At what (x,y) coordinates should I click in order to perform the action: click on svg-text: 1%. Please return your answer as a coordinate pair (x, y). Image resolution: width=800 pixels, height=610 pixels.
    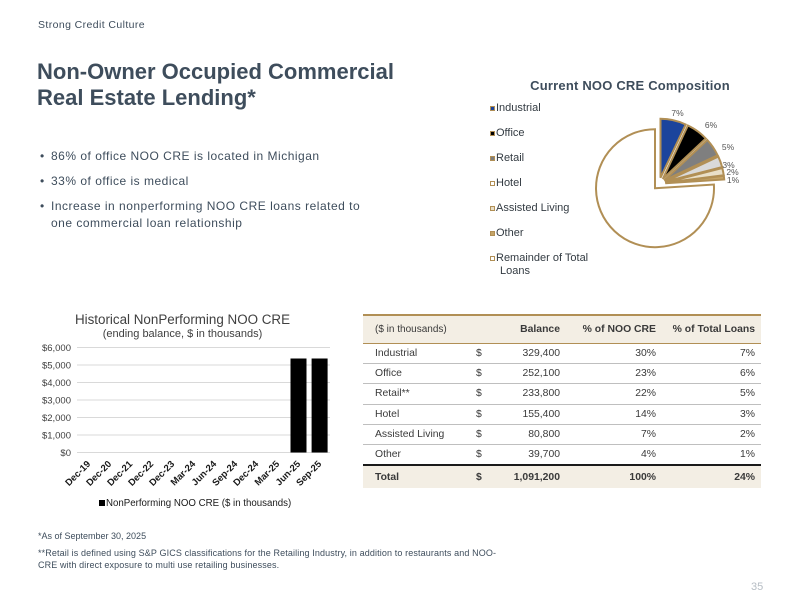
    Looking at the image, I should click on (733, 180).